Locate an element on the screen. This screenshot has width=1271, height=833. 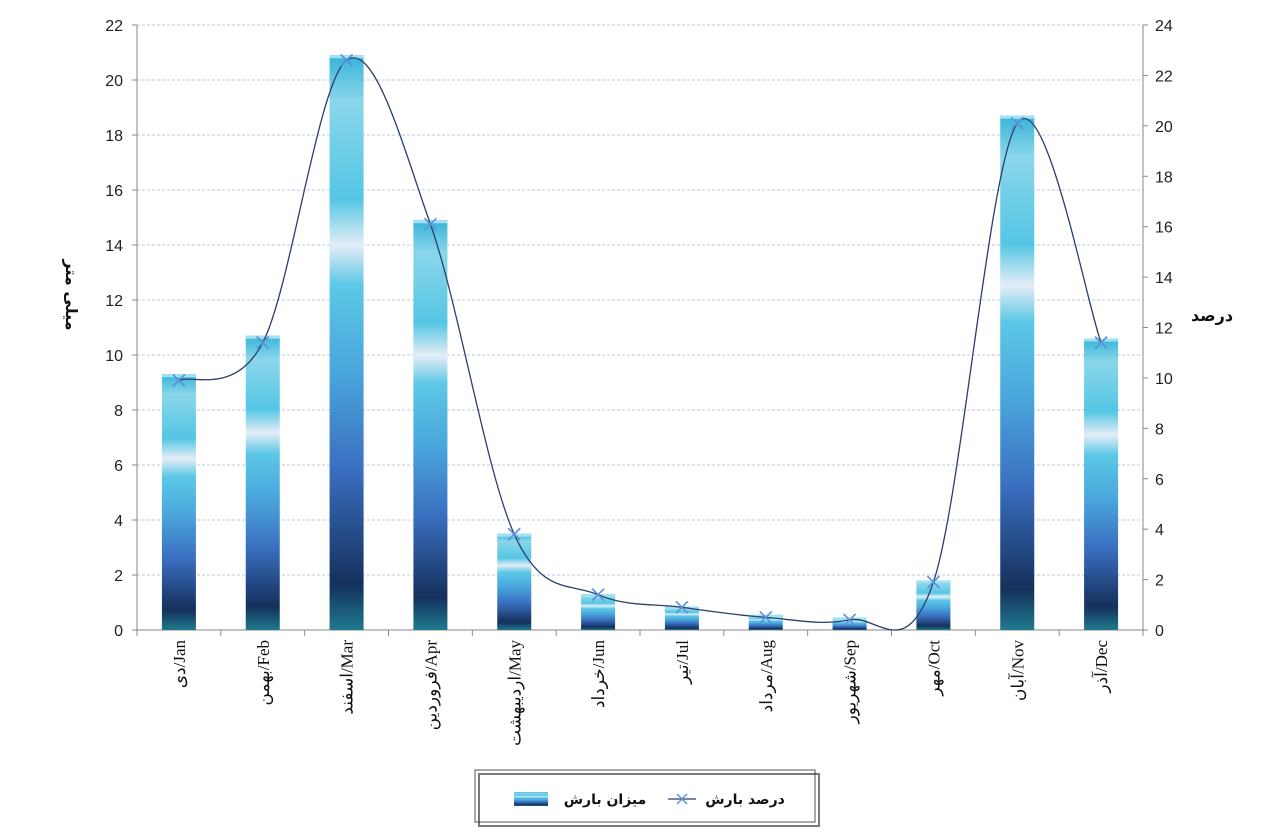
right-tick-label: 22 is located at coordinates (1164, 76).